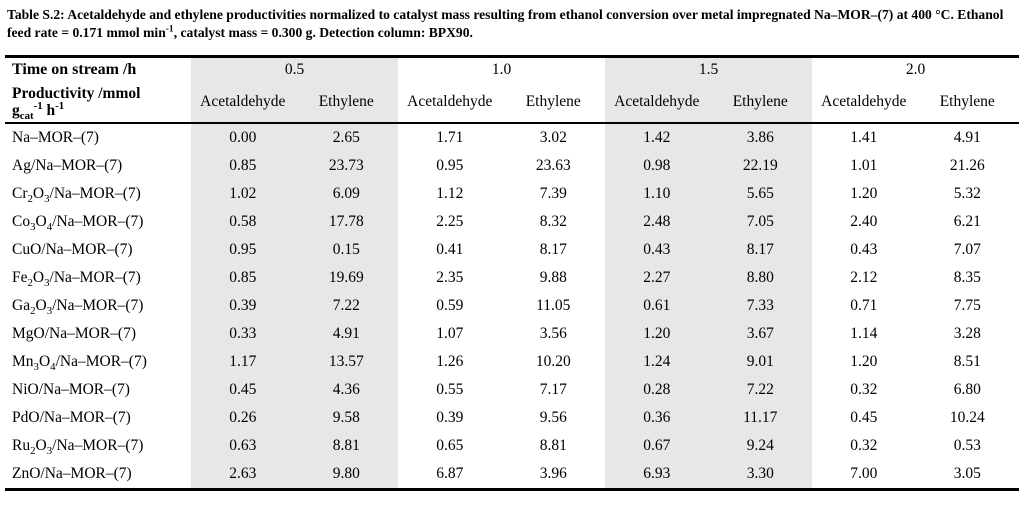  Describe the element at coordinates (450, 277) in the screenshot. I see `value-cell: 2.35` at that location.